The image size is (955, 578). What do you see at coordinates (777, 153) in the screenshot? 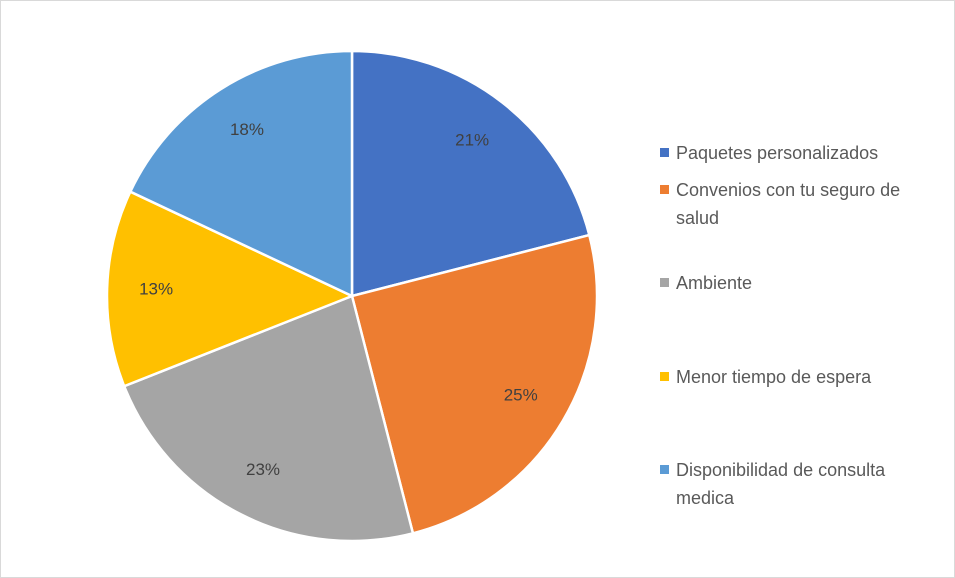
I see `legend-label: Paquetes personalizados` at bounding box center [777, 153].